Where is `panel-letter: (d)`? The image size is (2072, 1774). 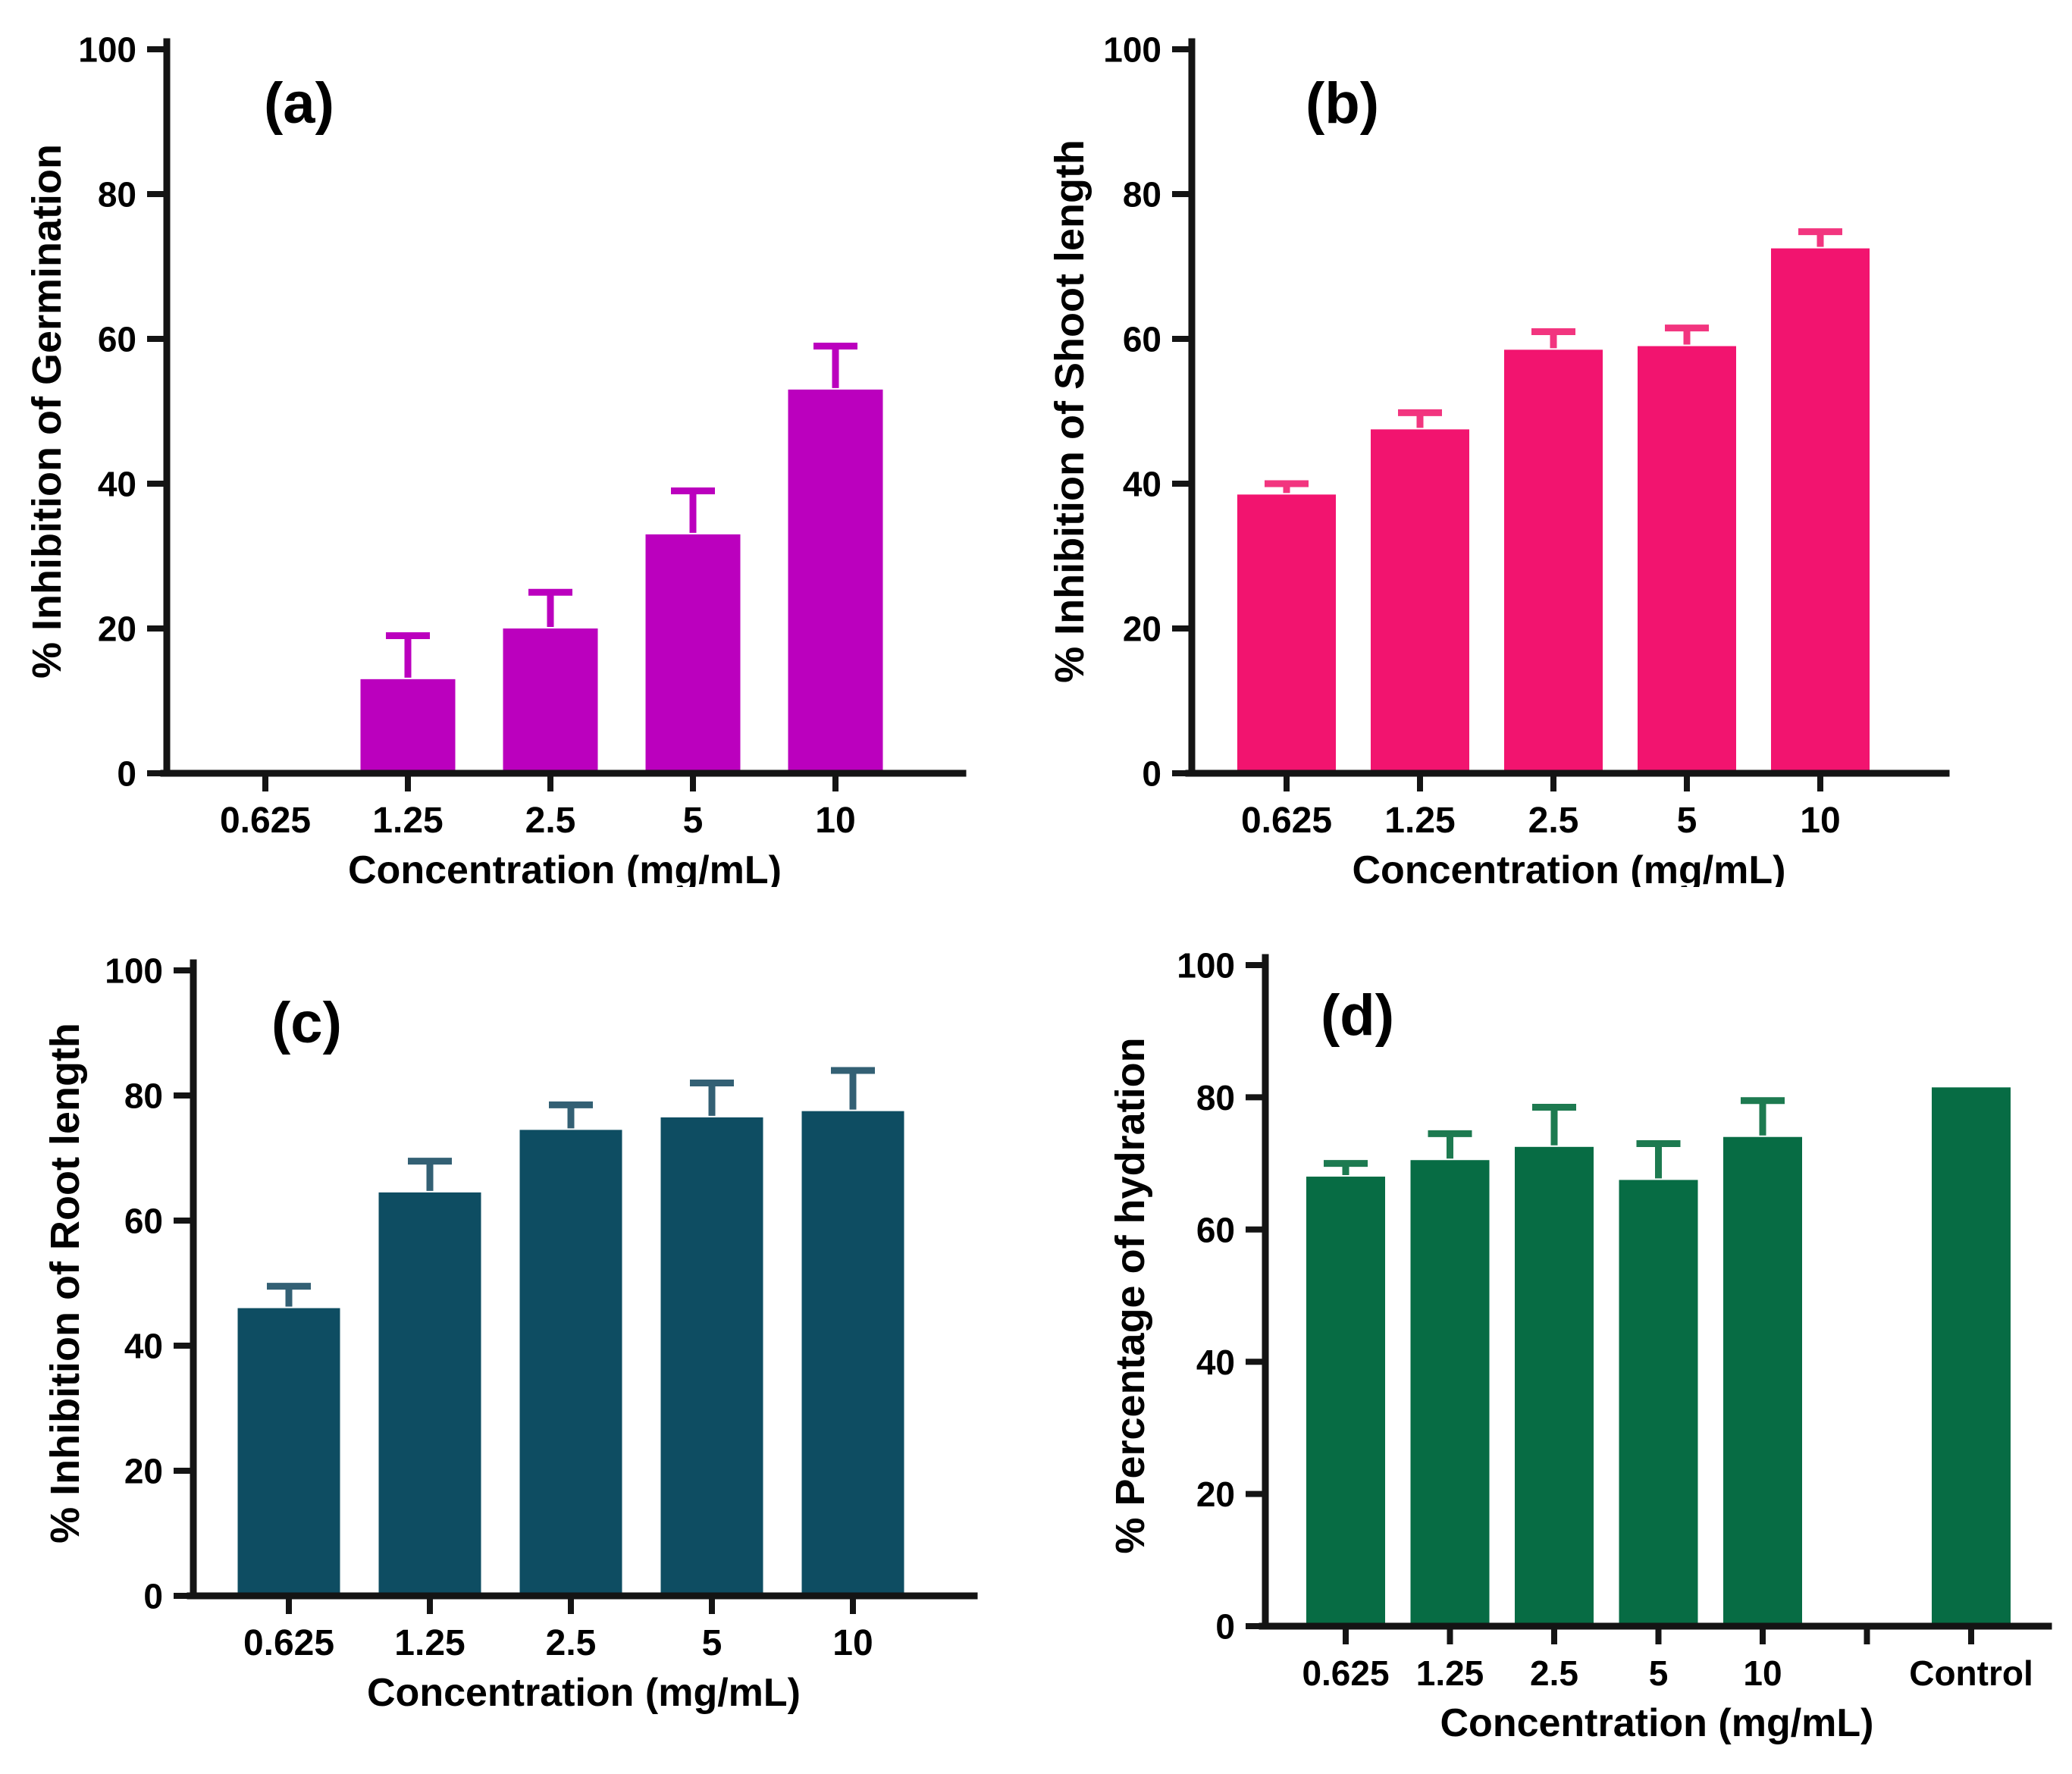 panel-letter: (d) is located at coordinates (1357, 1015).